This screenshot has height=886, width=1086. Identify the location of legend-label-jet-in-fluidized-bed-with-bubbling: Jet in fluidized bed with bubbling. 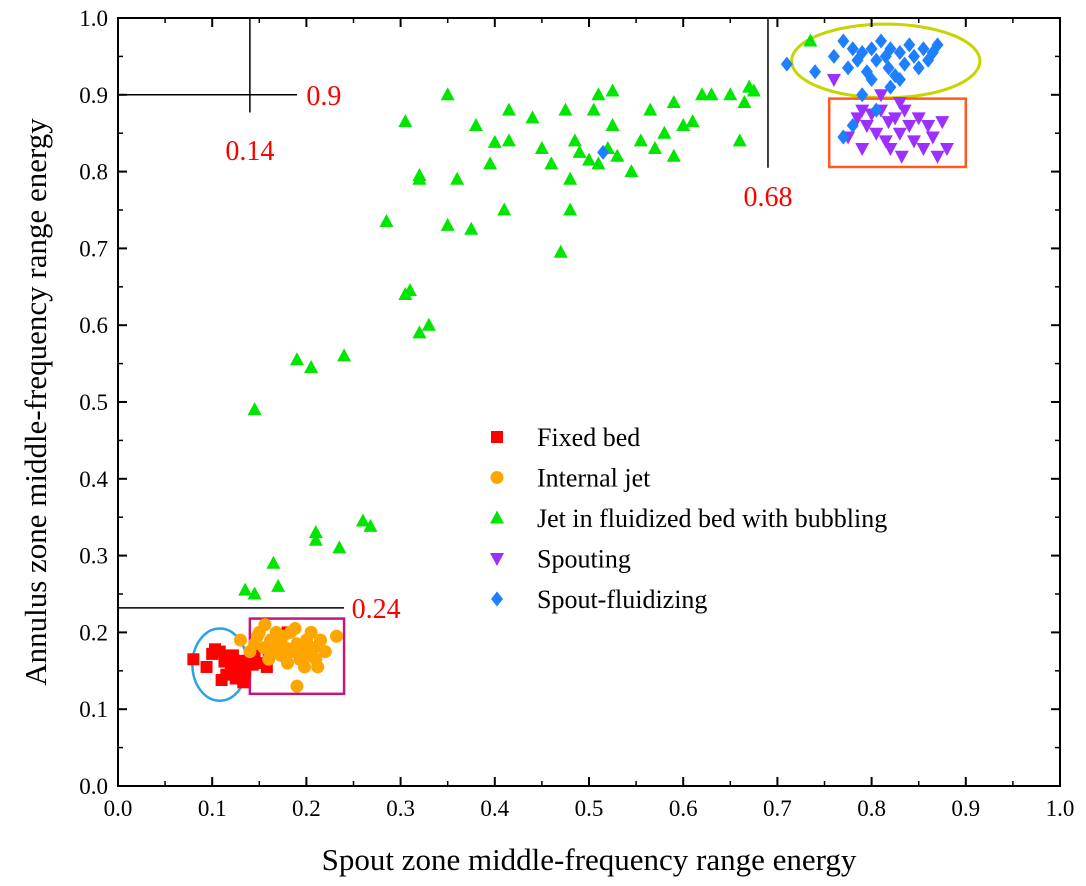
(712, 518).